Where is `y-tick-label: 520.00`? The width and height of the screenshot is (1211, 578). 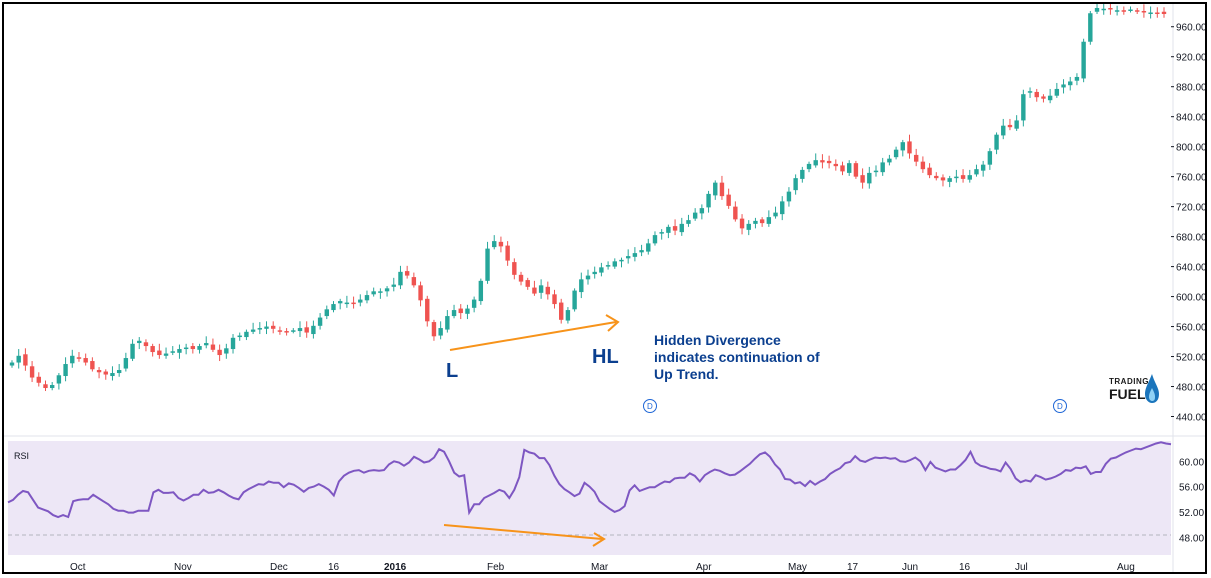 y-tick-label: 520.00 is located at coordinates (1190, 358).